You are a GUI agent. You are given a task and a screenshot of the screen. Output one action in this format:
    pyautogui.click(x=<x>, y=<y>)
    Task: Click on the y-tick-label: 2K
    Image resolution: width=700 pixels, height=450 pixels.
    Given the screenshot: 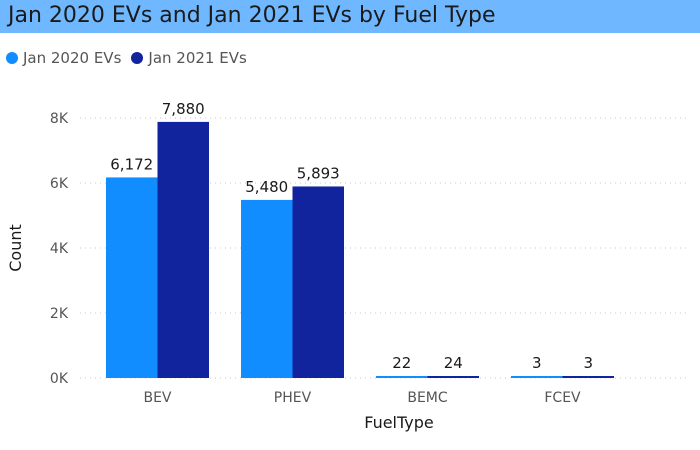 What is the action you would take?
    pyautogui.click(x=59, y=314)
    